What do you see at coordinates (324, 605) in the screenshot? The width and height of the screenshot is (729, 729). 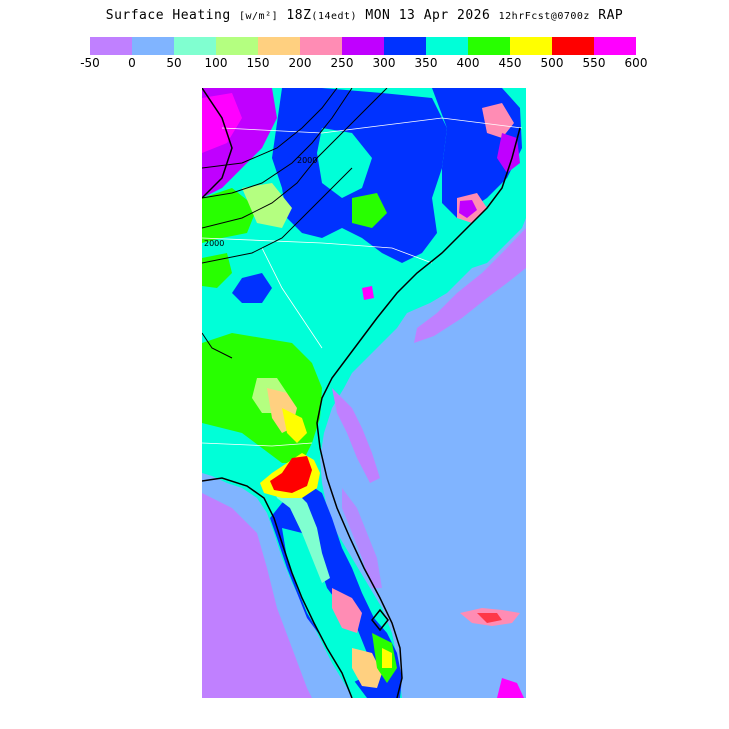 I see `florida-mid` at bounding box center [324, 605].